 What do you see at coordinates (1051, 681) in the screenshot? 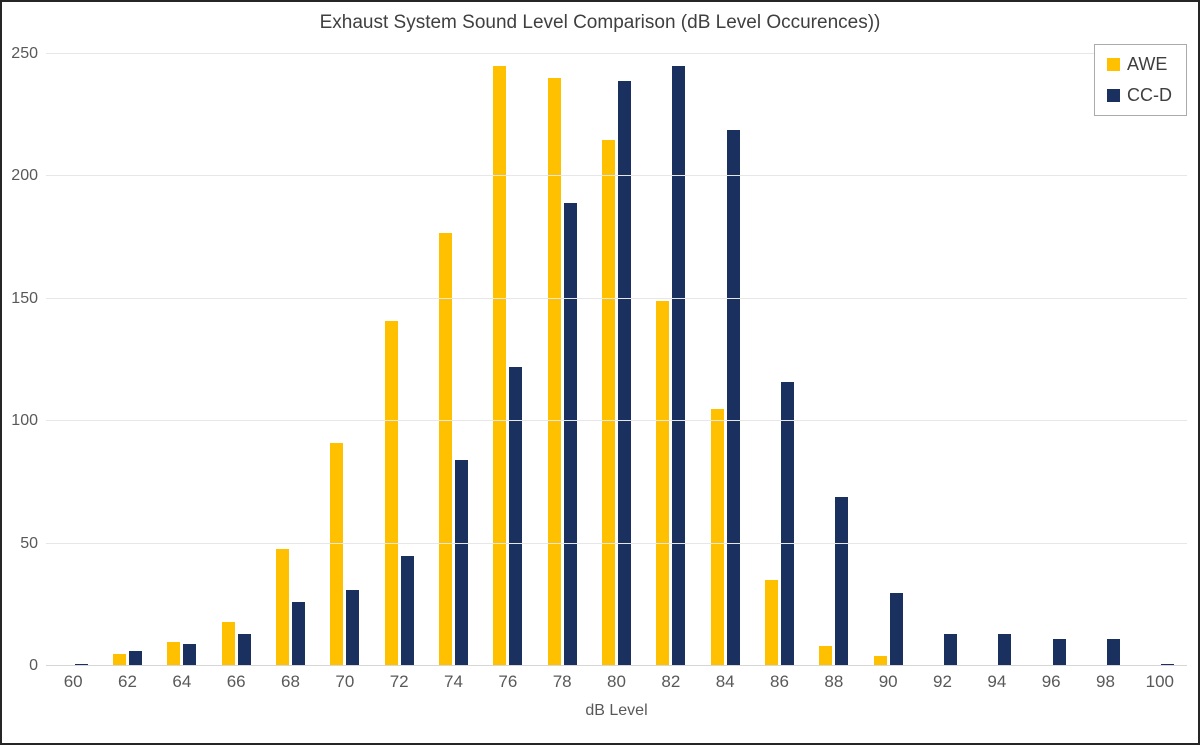
I see `x-tick-label-96: 96` at bounding box center [1051, 681].